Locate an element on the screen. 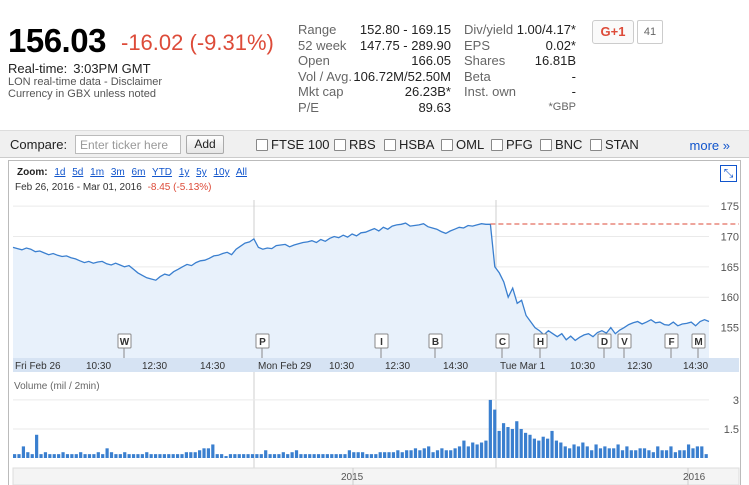 The width and height of the screenshot is (749, 485). compare-checkbox: STAN is located at coordinates (614, 144).